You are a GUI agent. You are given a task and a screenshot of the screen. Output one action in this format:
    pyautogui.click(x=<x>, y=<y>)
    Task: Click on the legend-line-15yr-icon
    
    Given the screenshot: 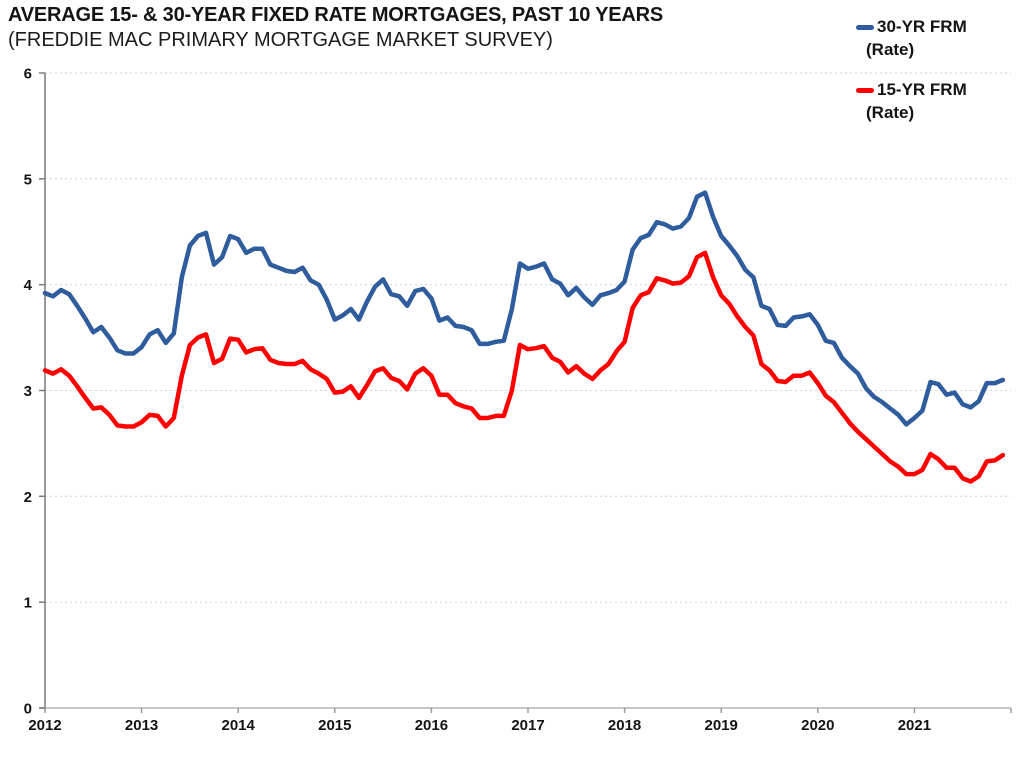 What is the action you would take?
    pyautogui.click(x=865, y=90)
    